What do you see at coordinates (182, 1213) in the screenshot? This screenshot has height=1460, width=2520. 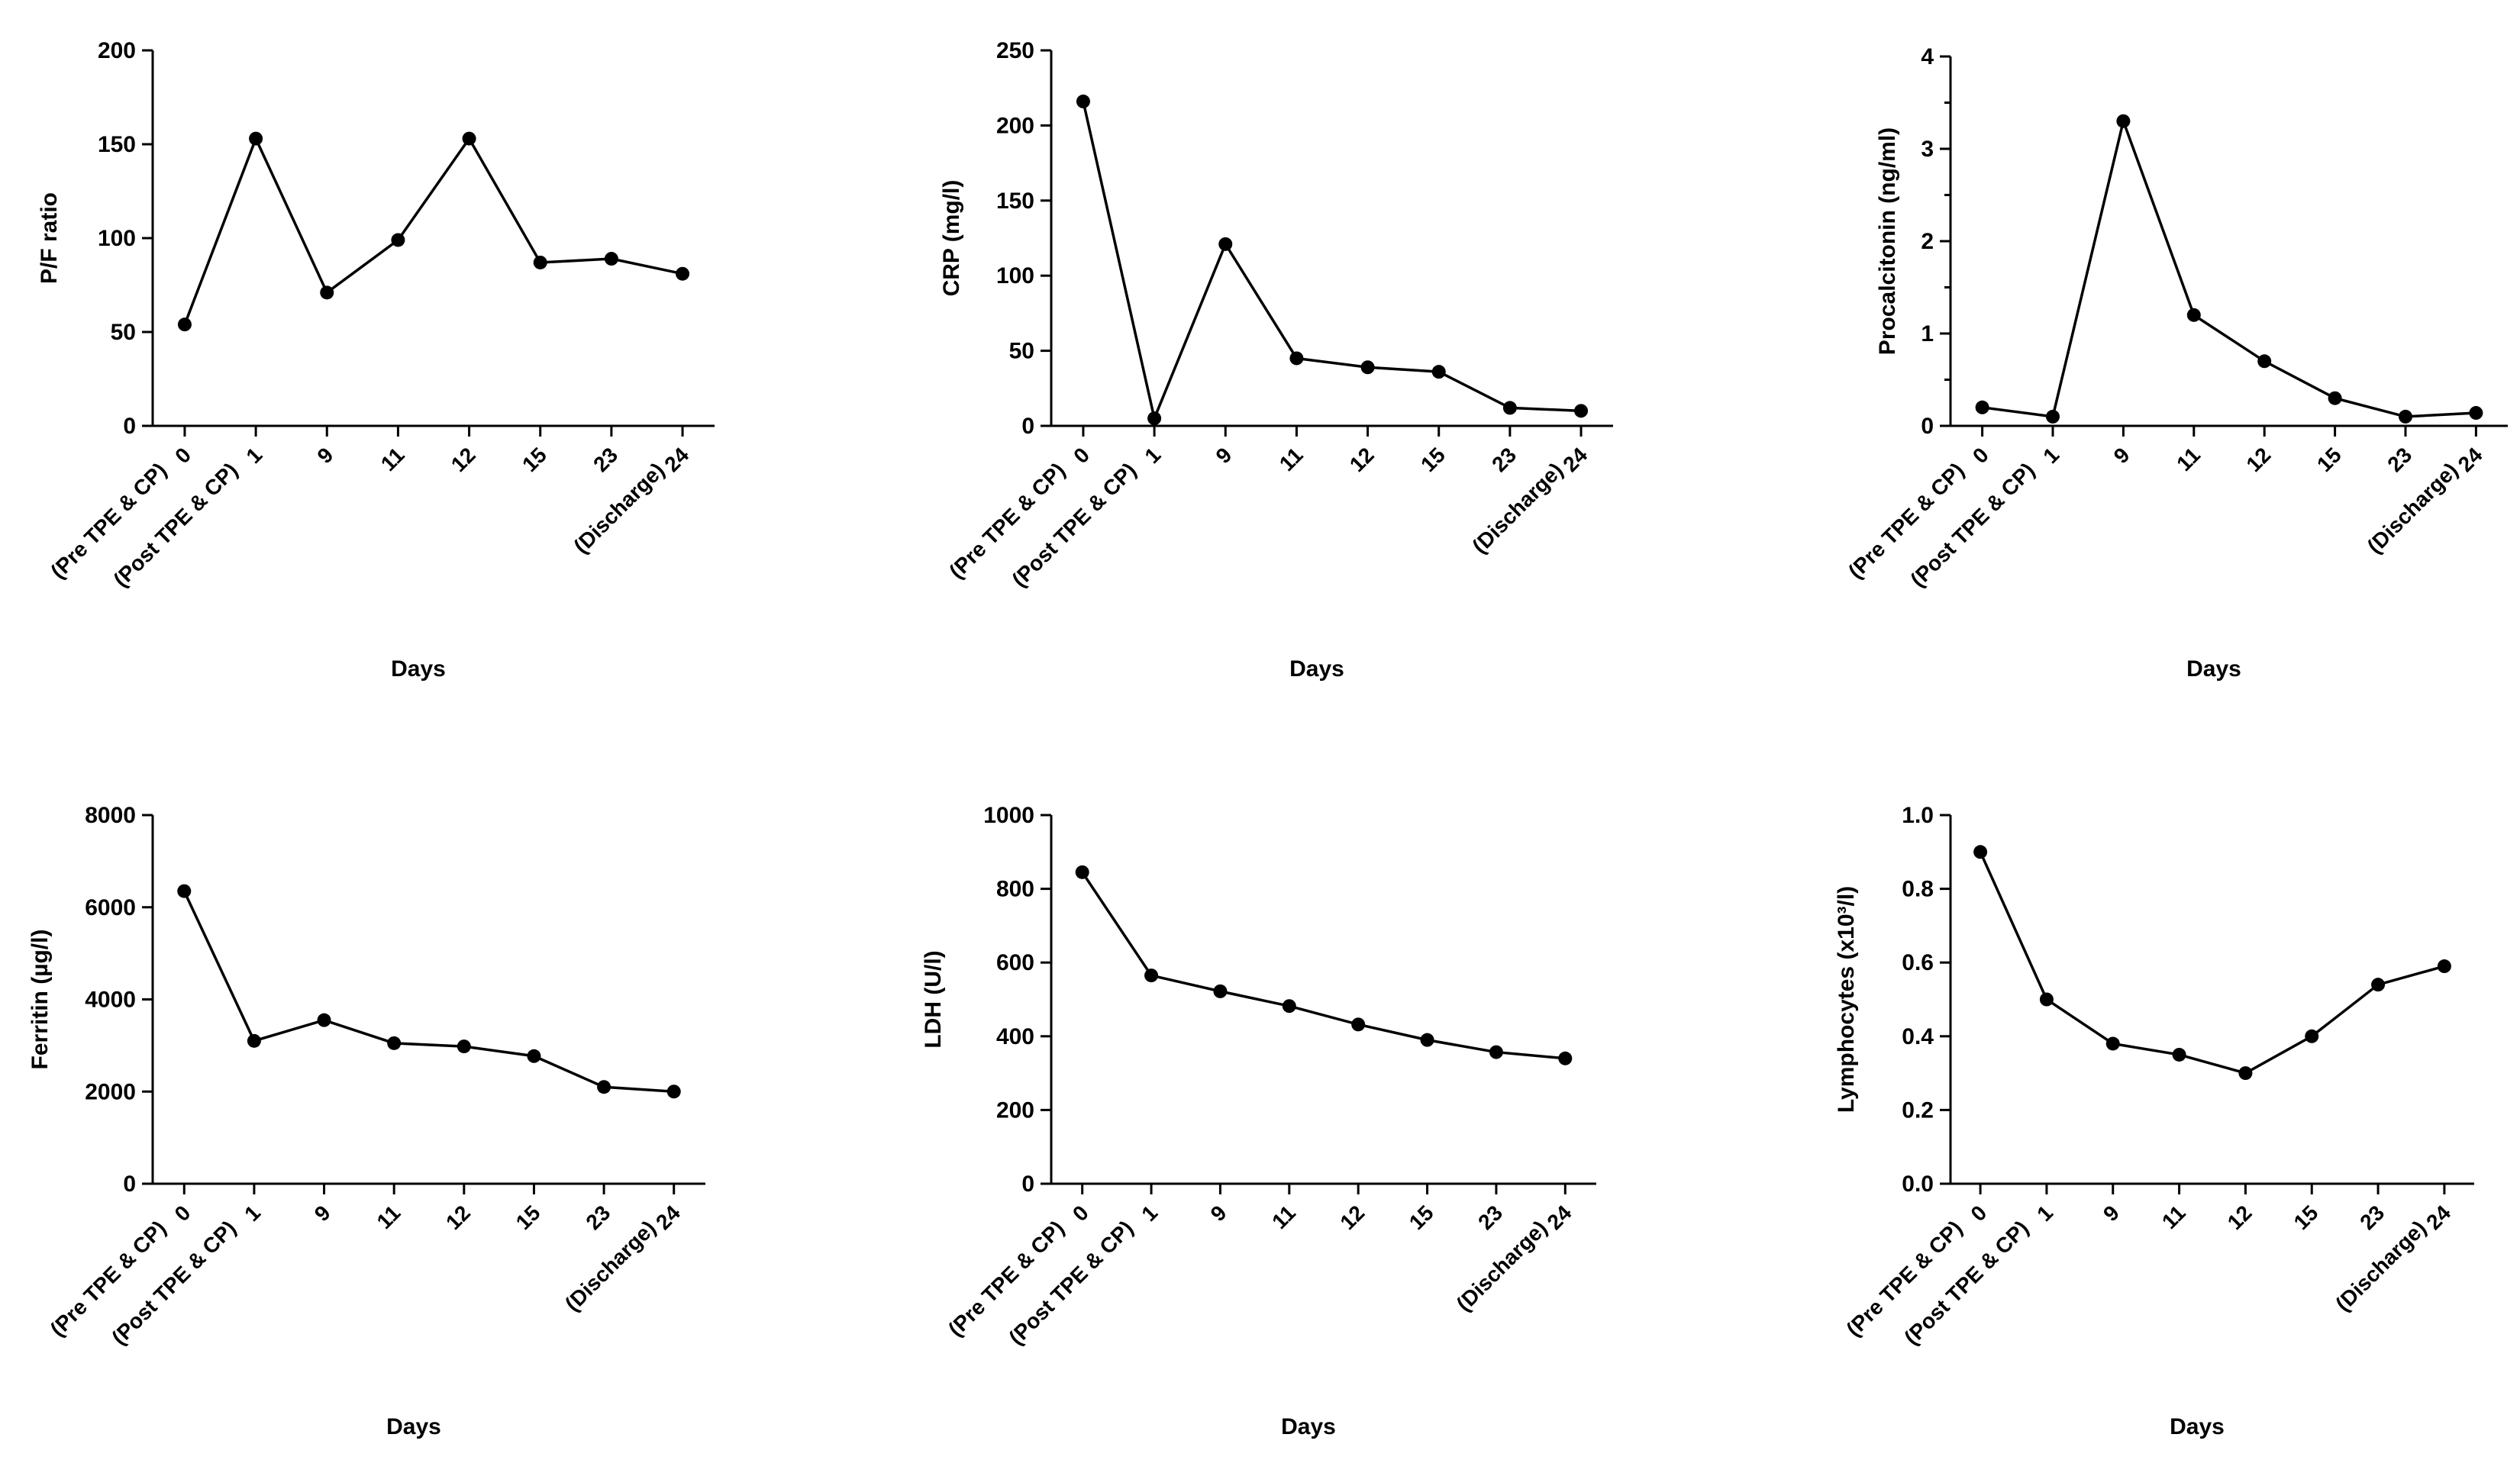 I see `x-tick-label: 0` at bounding box center [182, 1213].